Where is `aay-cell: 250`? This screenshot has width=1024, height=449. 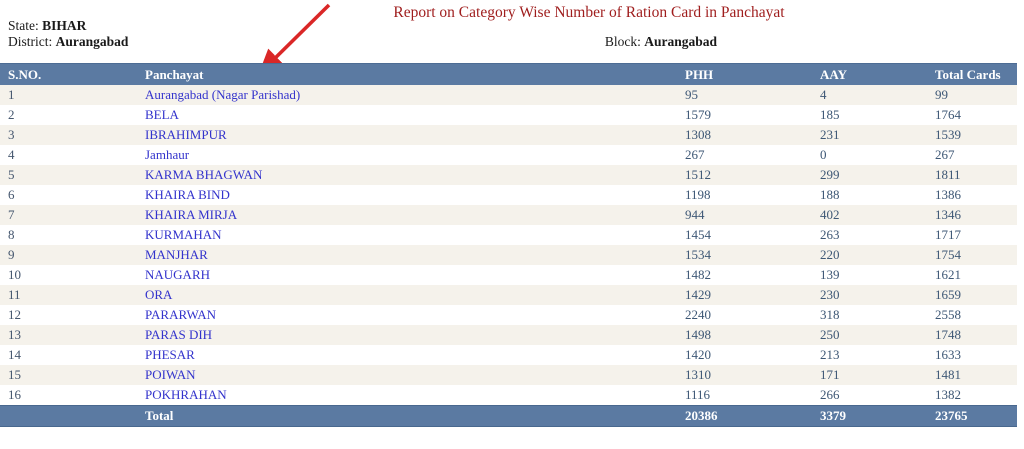
aay-cell: 250 is located at coordinates (830, 334).